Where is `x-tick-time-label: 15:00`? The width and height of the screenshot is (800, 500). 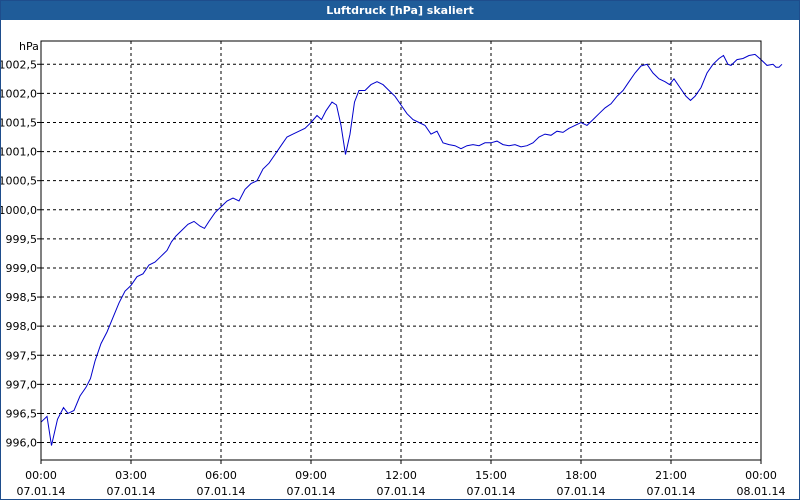 x-tick-time-label: 15:00 is located at coordinates (491, 475).